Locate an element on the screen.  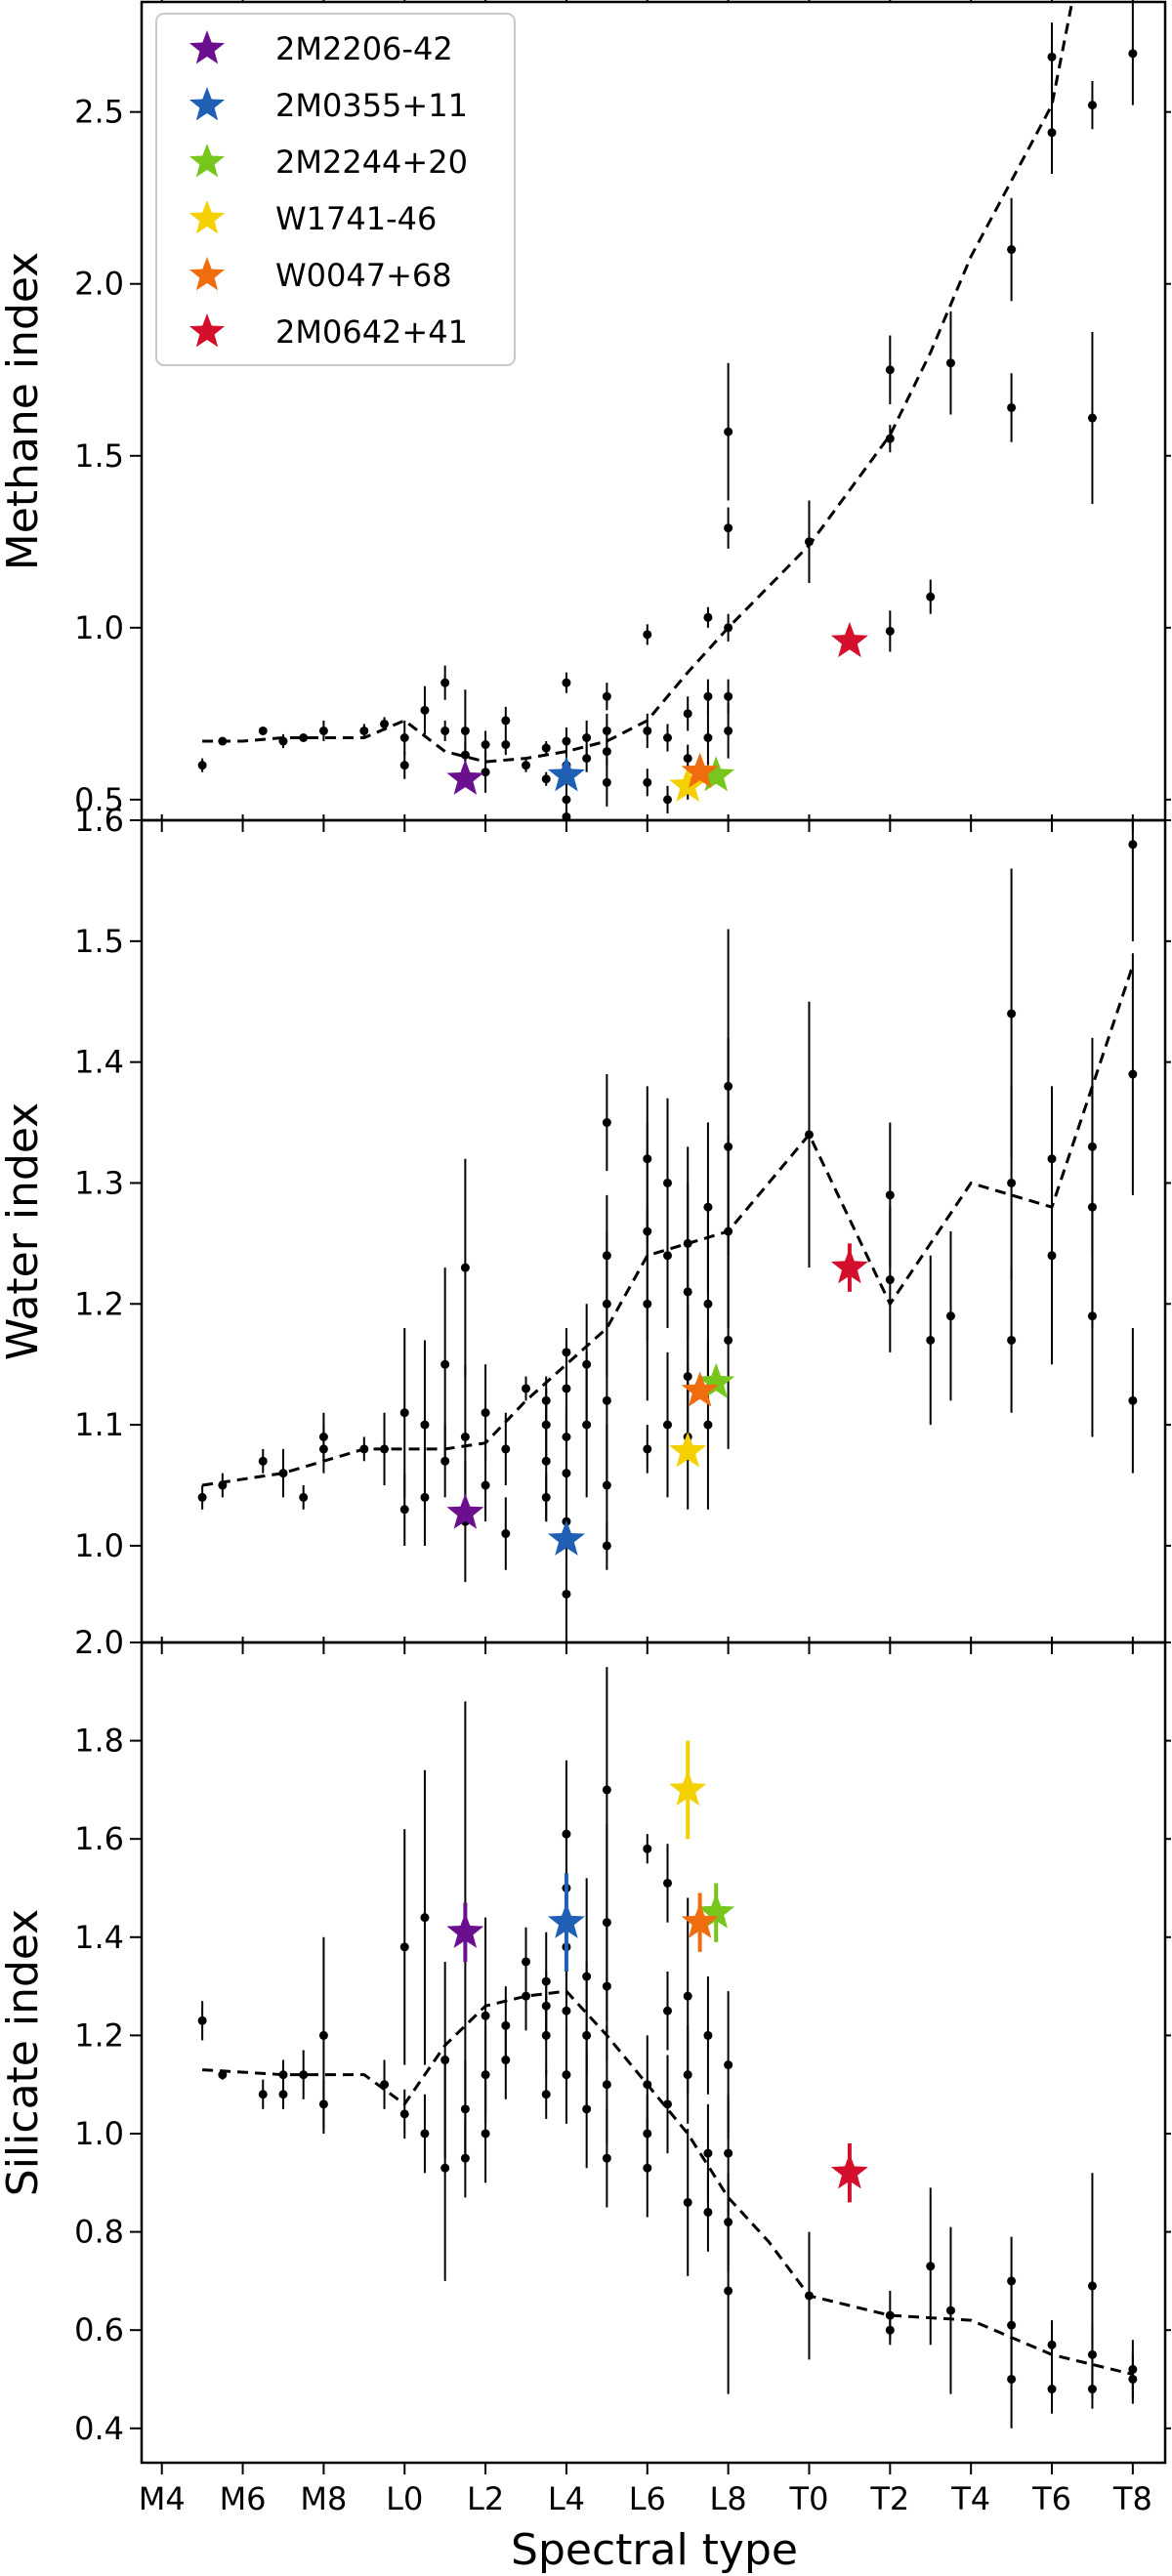
x-tick-label: L2 is located at coordinates (485, 2498).